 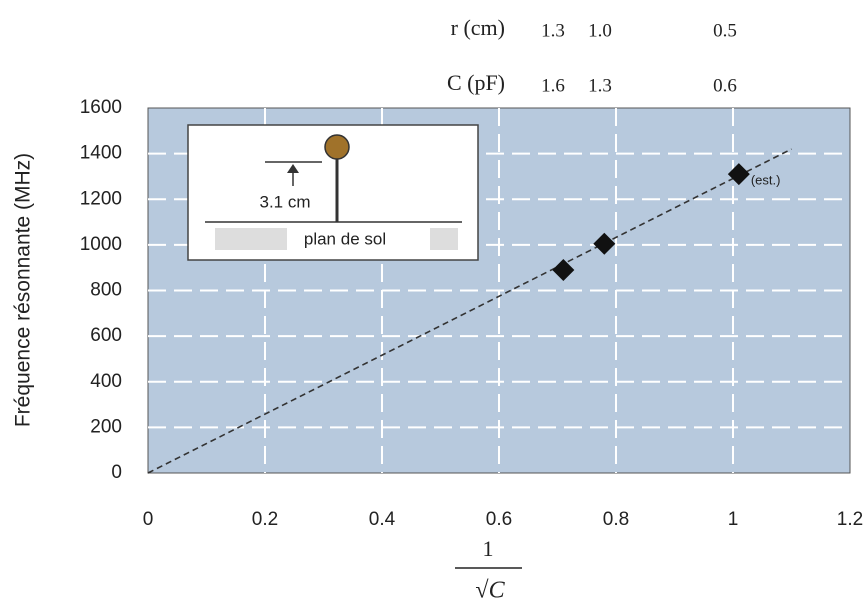 I want to click on inset: 3.1 cm plan de sol, so click(x=333, y=192).